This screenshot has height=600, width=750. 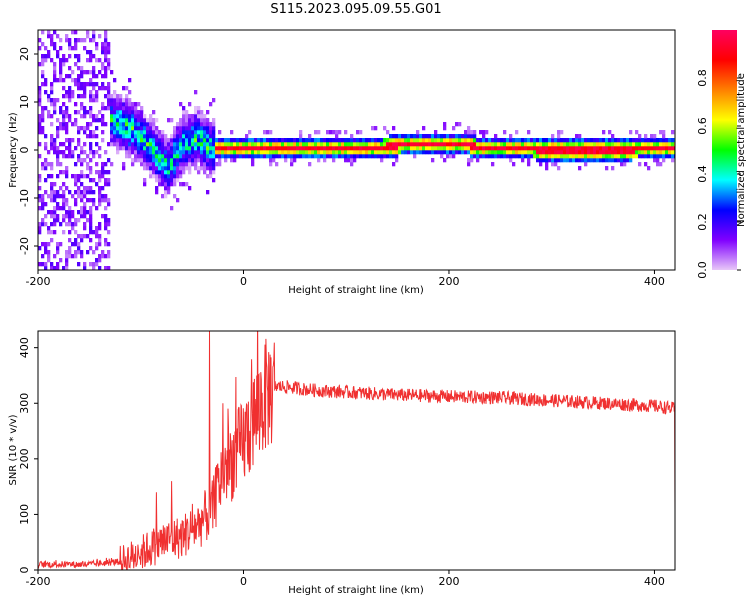 I want to click on snr-x-ticks: -200 0 200 400, so click(x=345, y=579).